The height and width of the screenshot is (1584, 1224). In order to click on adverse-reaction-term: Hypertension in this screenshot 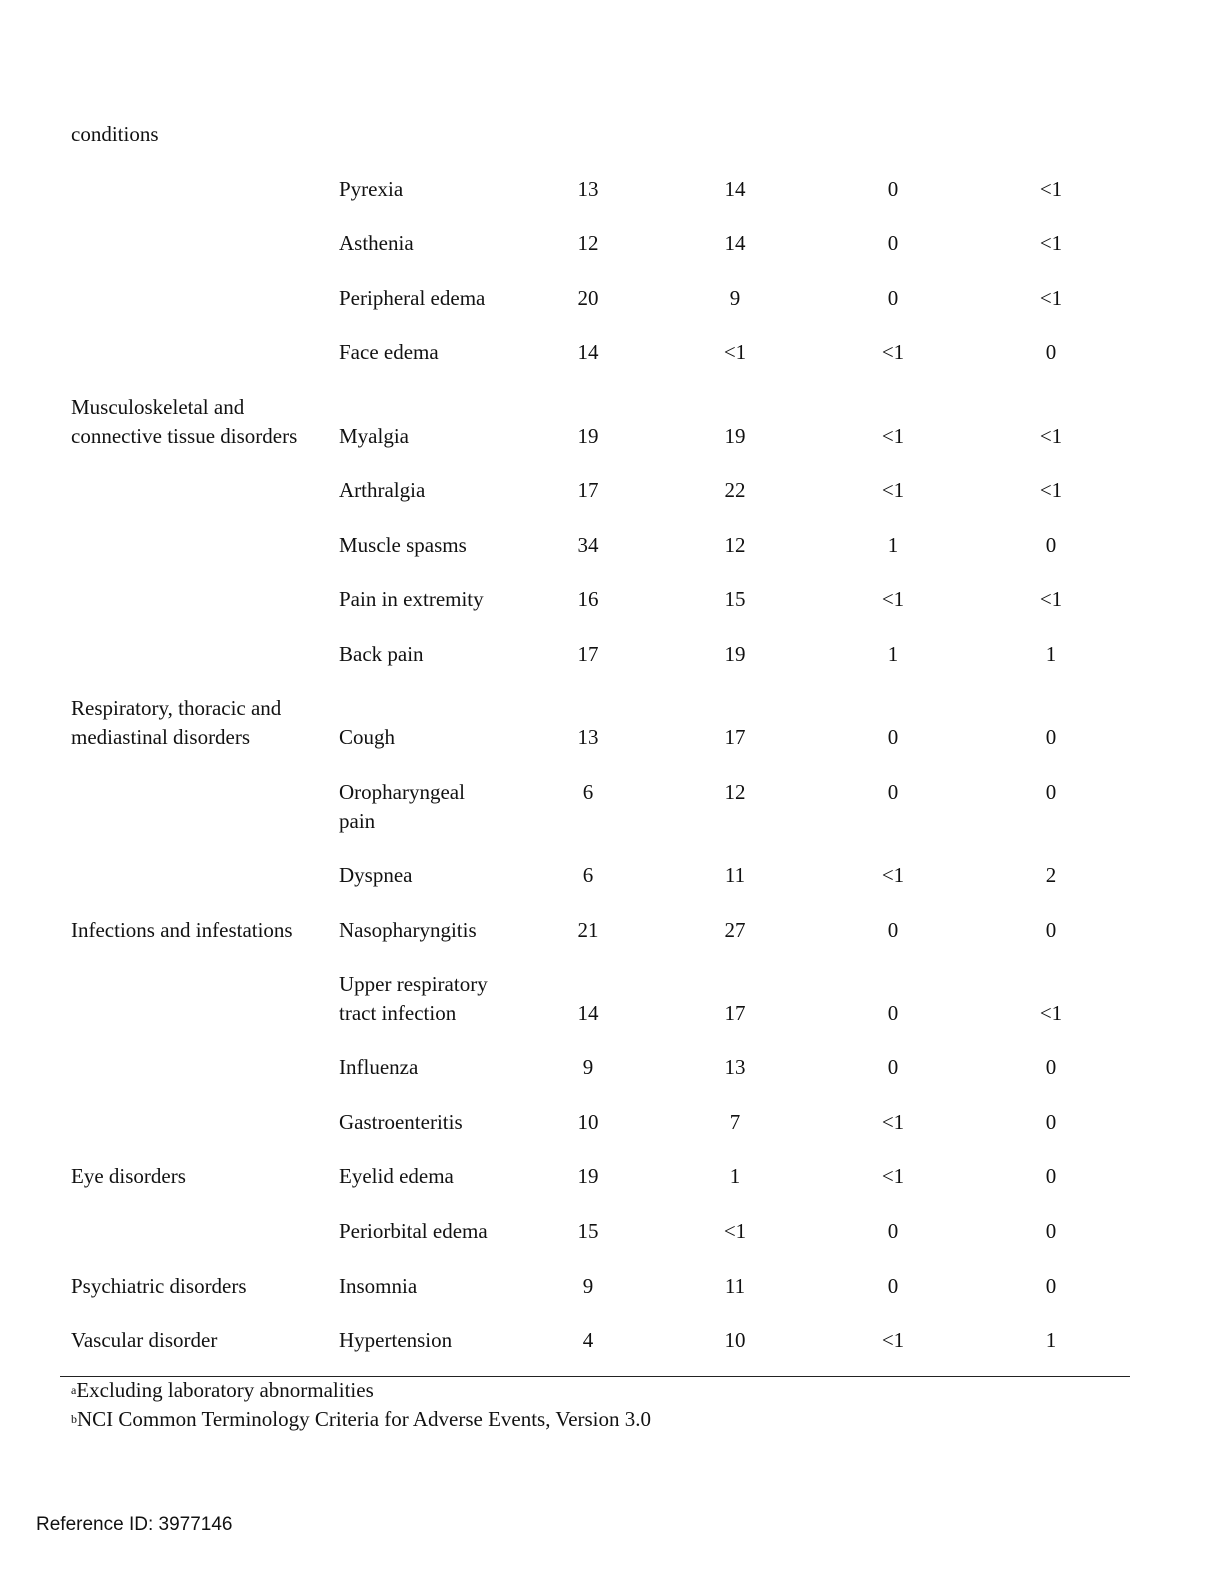, I will do `click(396, 1340)`.